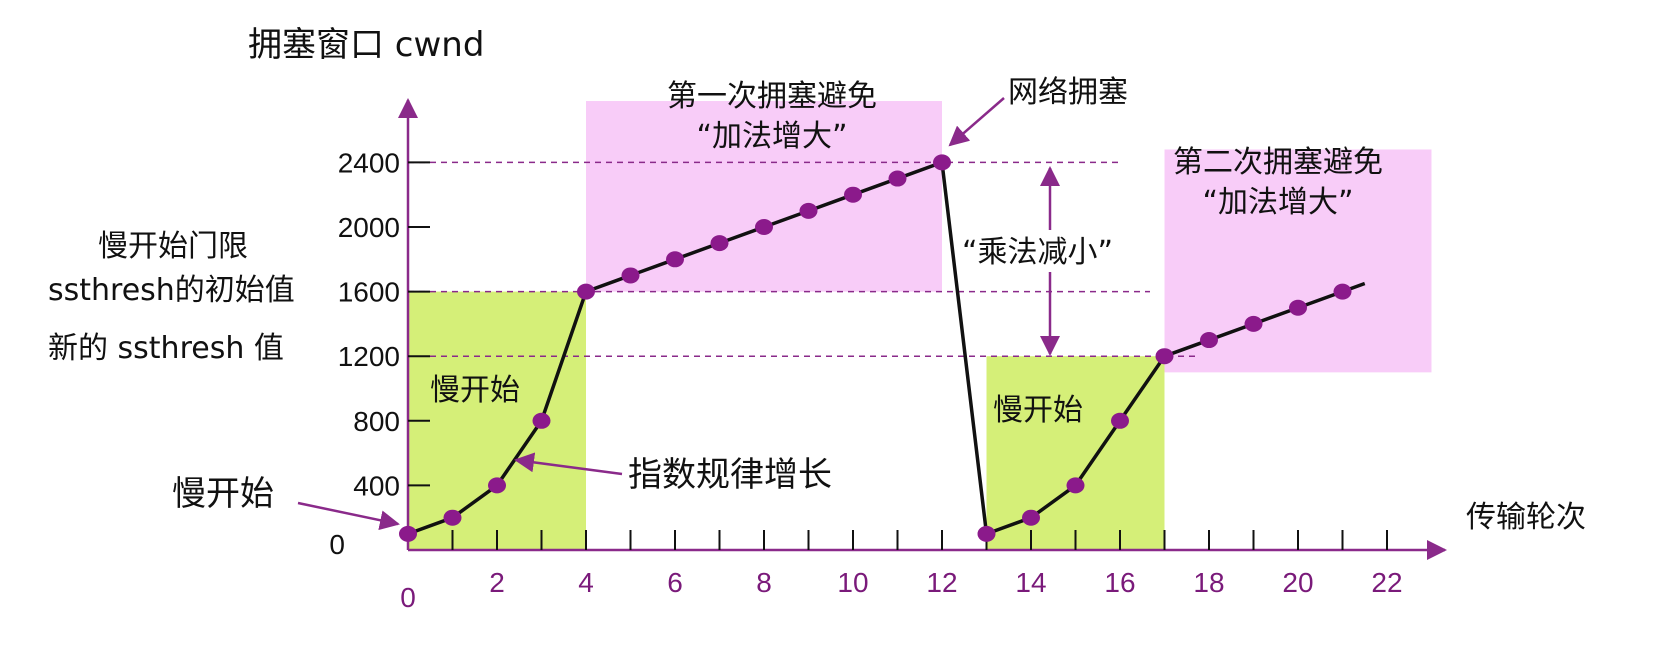 The width and height of the screenshot is (1656, 654). What do you see at coordinates (976, 122) in the screenshot?
I see `network-congestion-arrow` at bounding box center [976, 122].